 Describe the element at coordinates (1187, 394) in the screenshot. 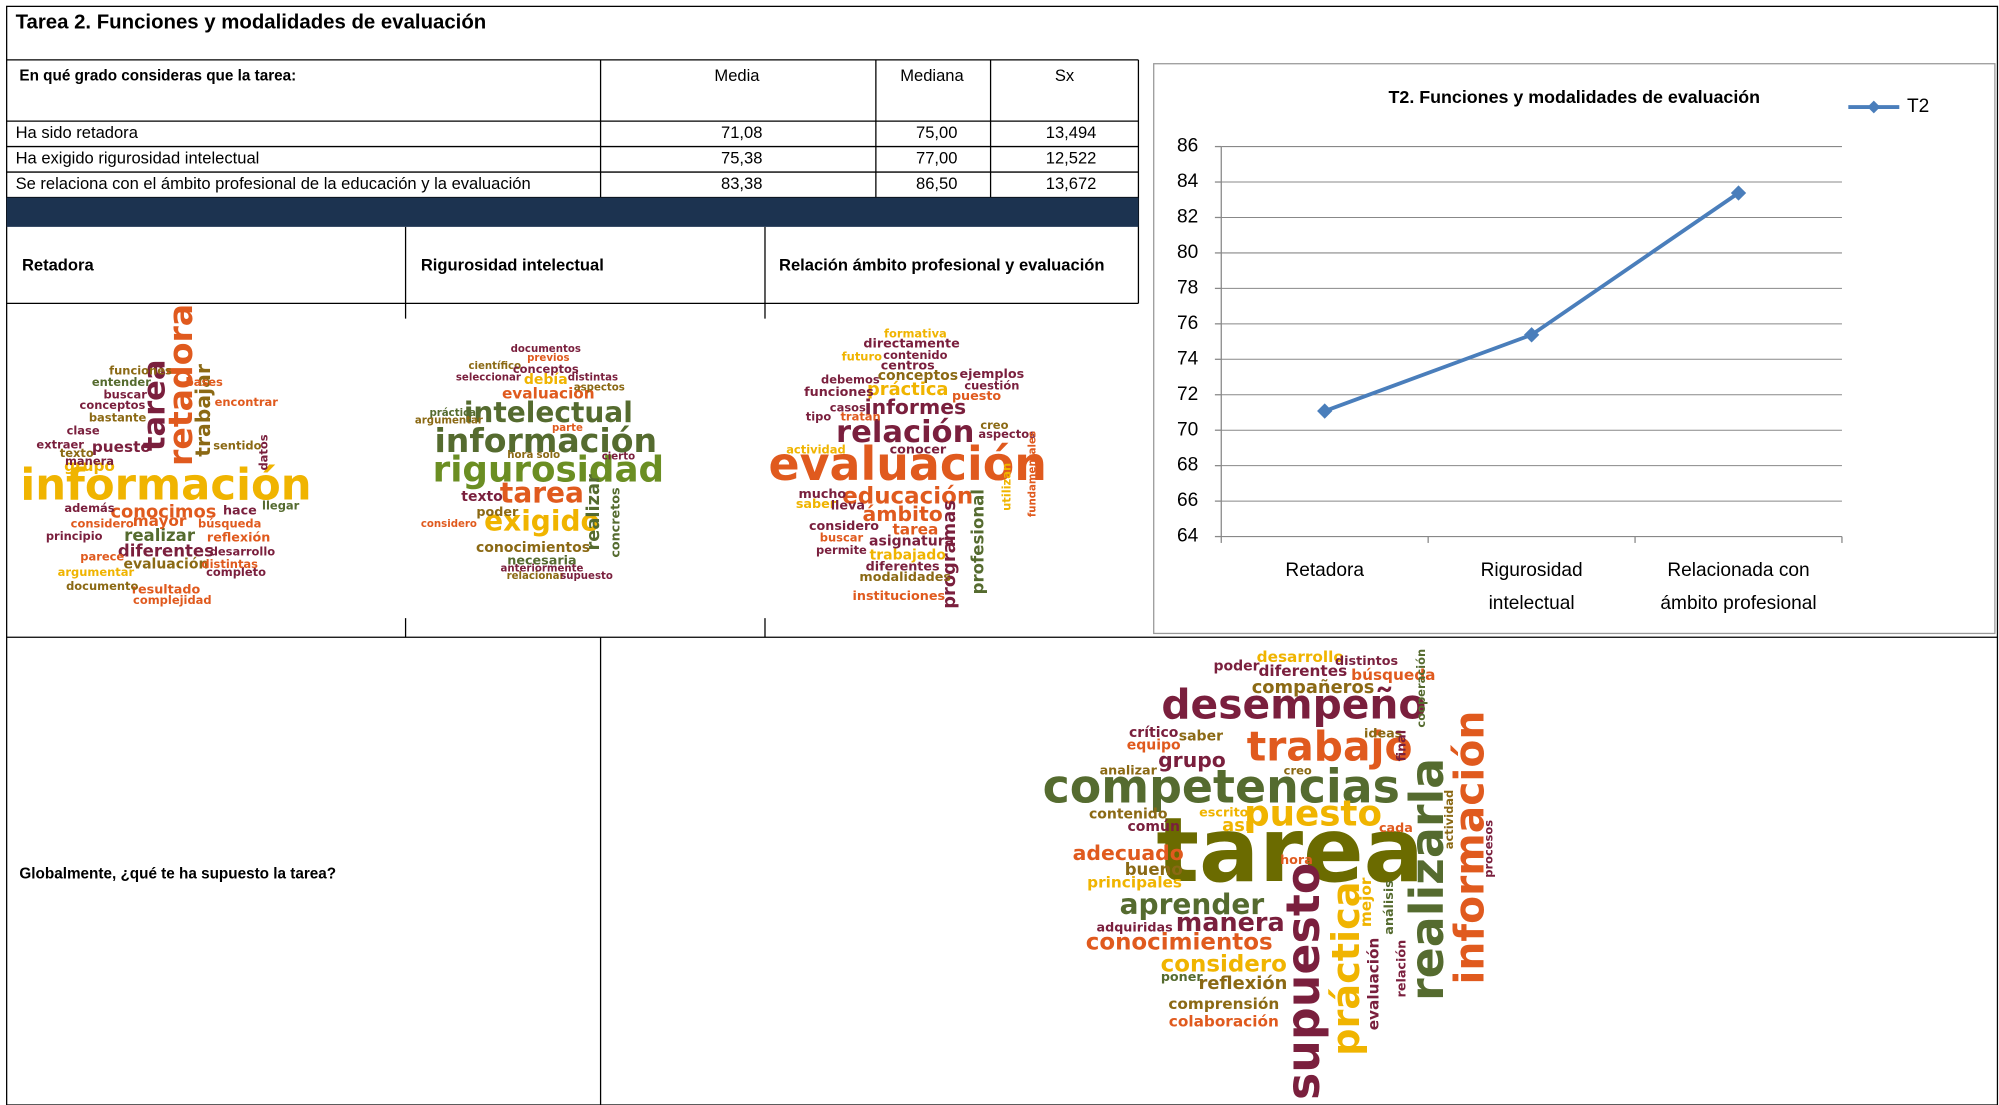

I see `y-tick-label: 72` at that location.